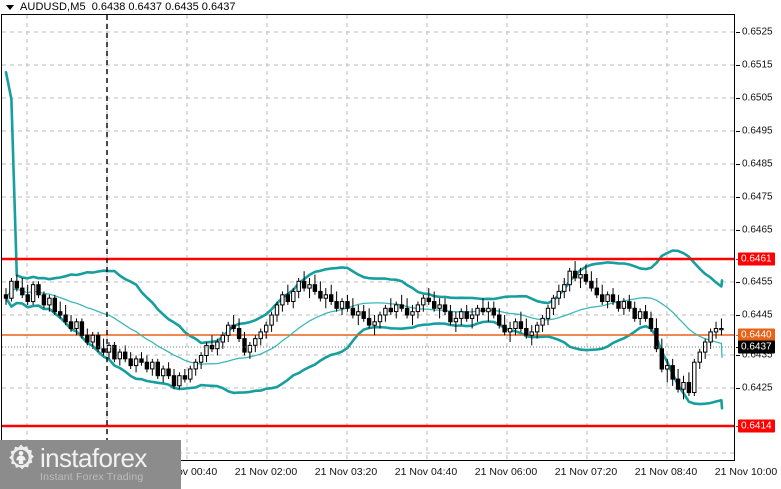  I want to click on price-label-0_6435: 0.6435, so click(757, 355).